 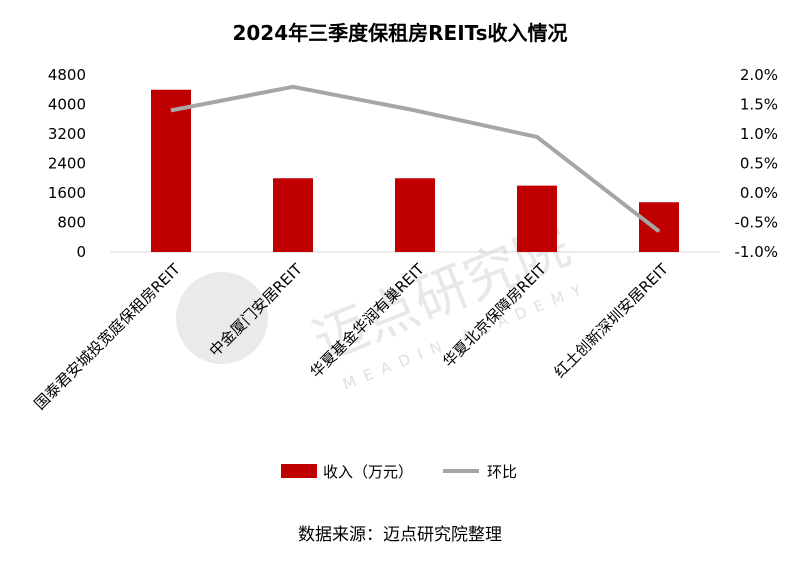 What do you see at coordinates (299, 471) in the screenshot?
I see `legend-bar-swatch` at bounding box center [299, 471].